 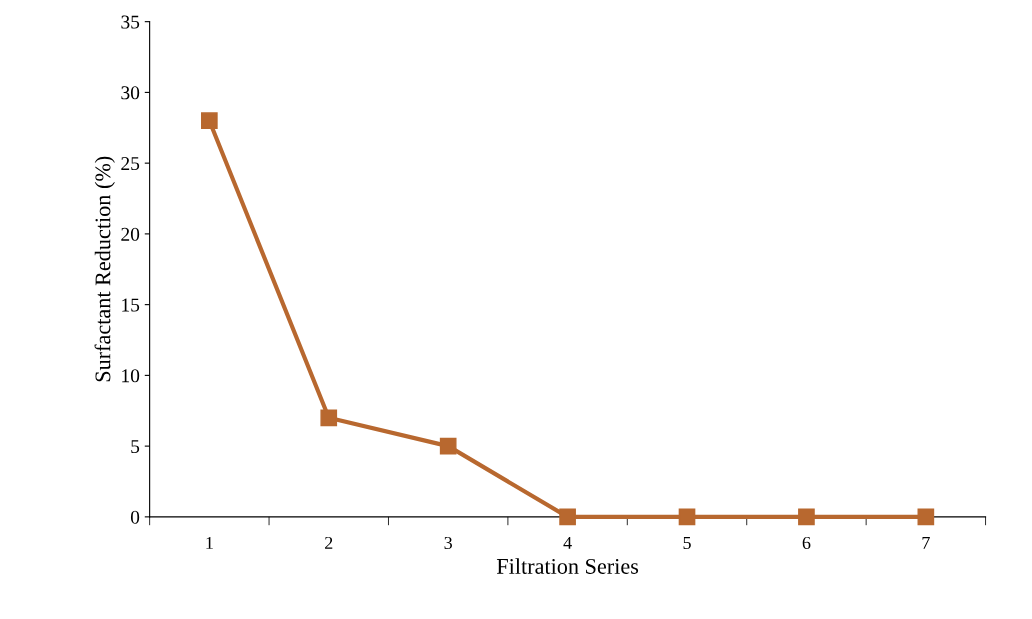 I want to click on y-tick-label: 20, so click(x=130, y=234).